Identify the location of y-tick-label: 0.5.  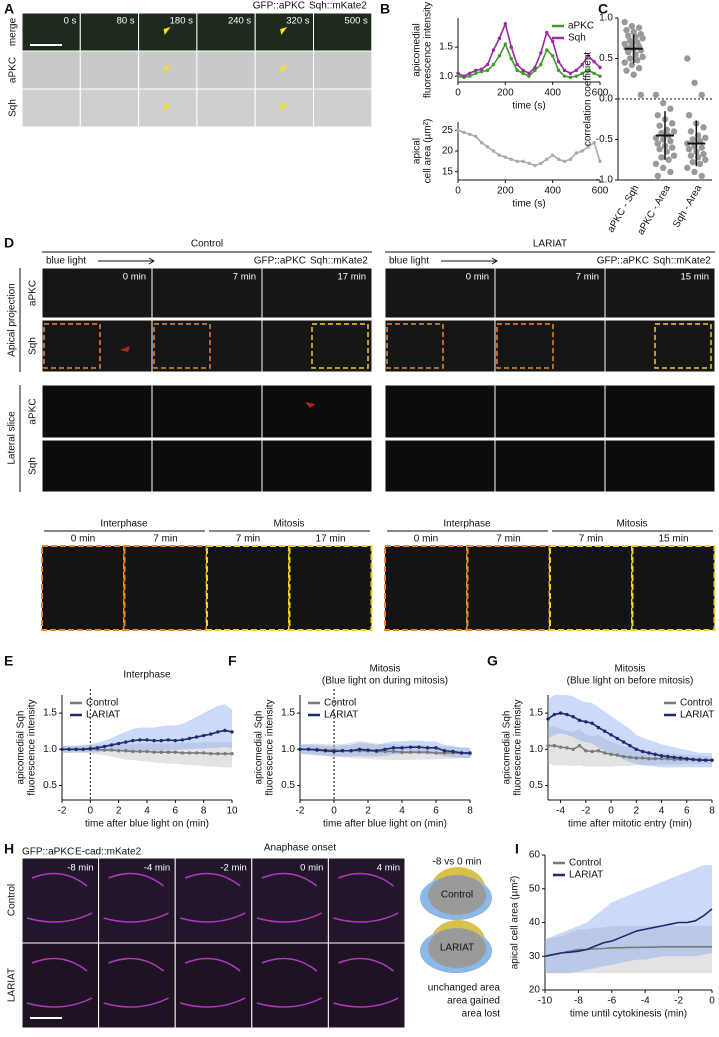
(288, 785).